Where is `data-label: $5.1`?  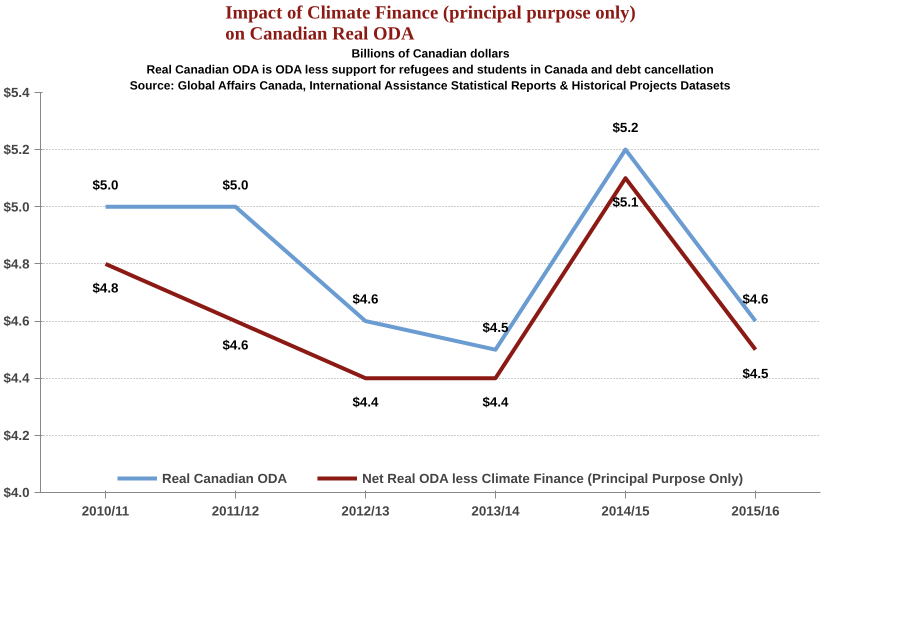
data-label: $5.1 is located at coordinates (626, 202).